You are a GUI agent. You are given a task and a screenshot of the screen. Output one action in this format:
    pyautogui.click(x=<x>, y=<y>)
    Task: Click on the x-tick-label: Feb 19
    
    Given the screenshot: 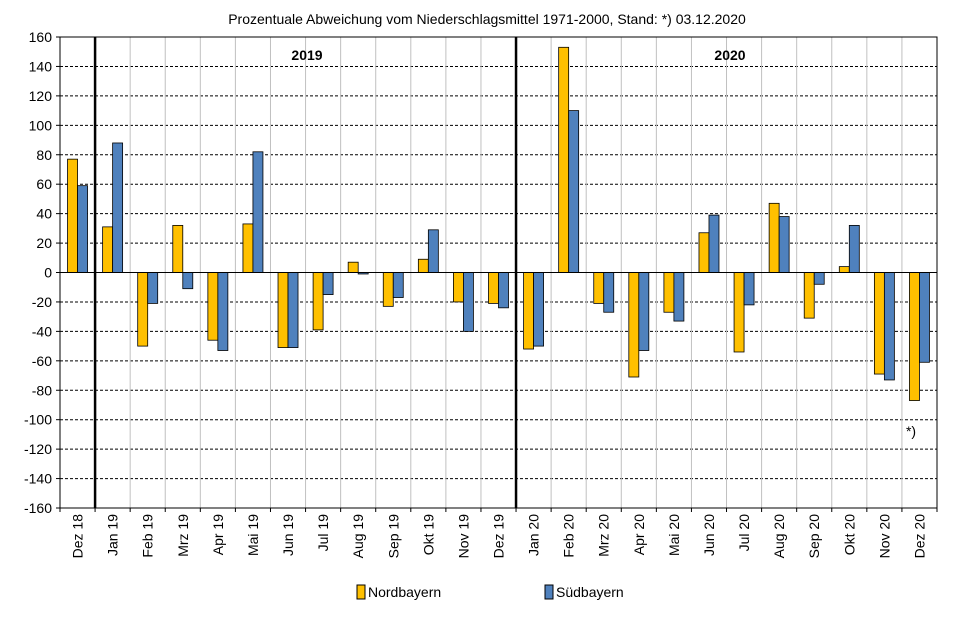 What is the action you would take?
    pyautogui.click(x=148, y=536)
    